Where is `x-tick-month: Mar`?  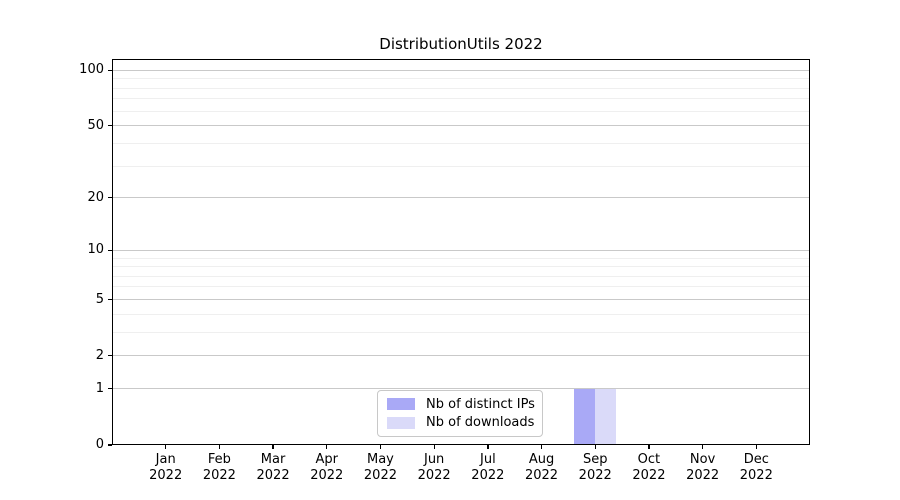
x-tick-month: Mar is located at coordinates (273, 459).